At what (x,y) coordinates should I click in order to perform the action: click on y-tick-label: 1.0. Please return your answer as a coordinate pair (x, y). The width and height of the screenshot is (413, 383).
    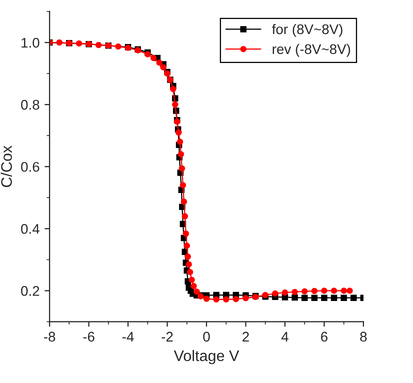
    Looking at the image, I should click on (31, 43).